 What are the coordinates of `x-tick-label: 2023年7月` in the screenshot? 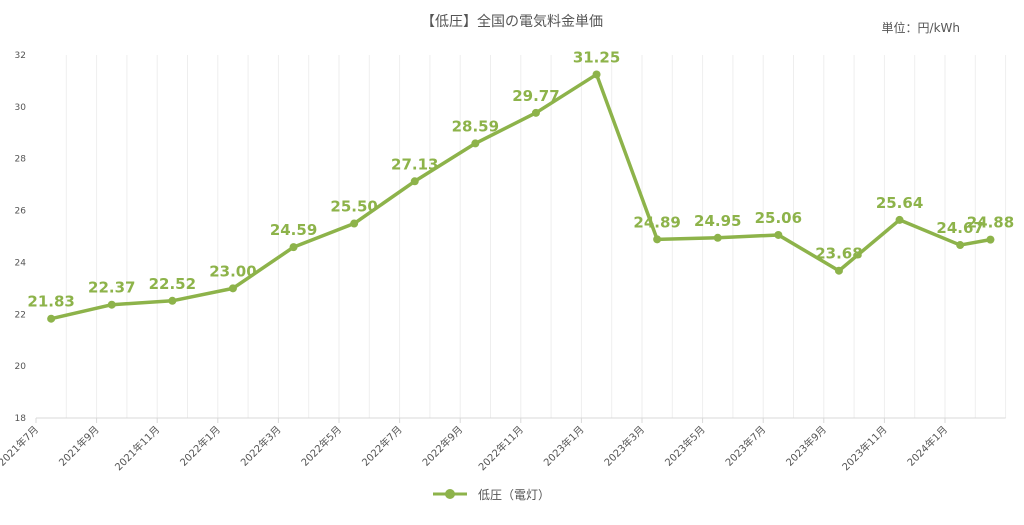 It's located at (745, 446).